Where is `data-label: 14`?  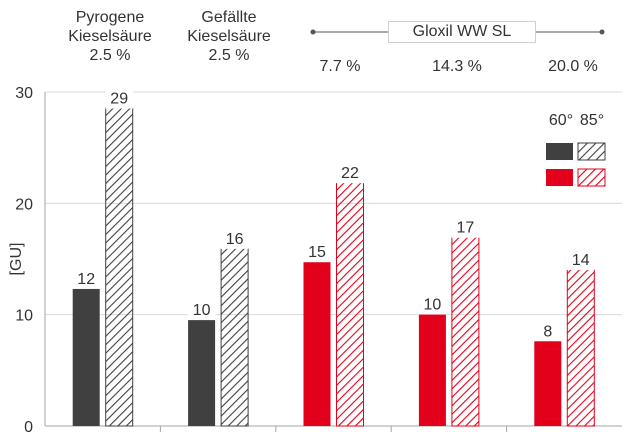 data-label: 14 is located at coordinates (581, 260).